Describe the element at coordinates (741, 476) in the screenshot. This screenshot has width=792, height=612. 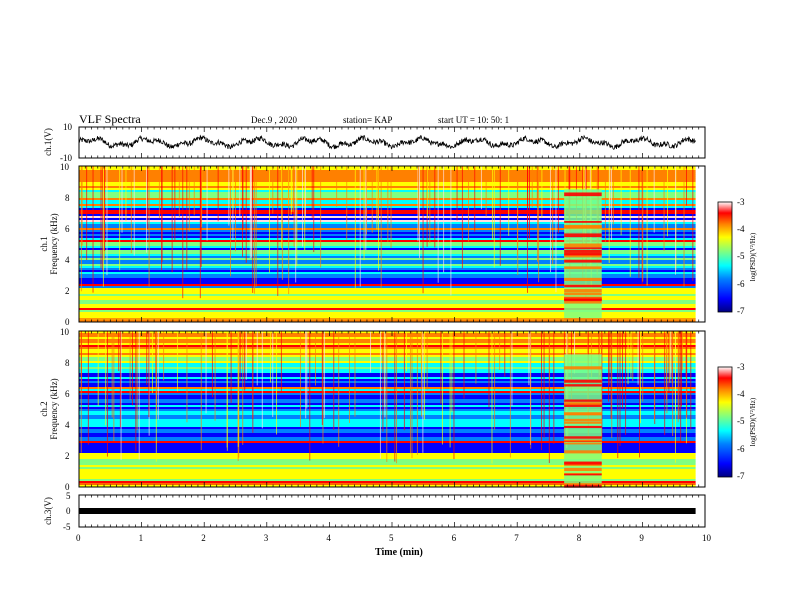
I see `ch2-cb-tick-7: -7` at that location.